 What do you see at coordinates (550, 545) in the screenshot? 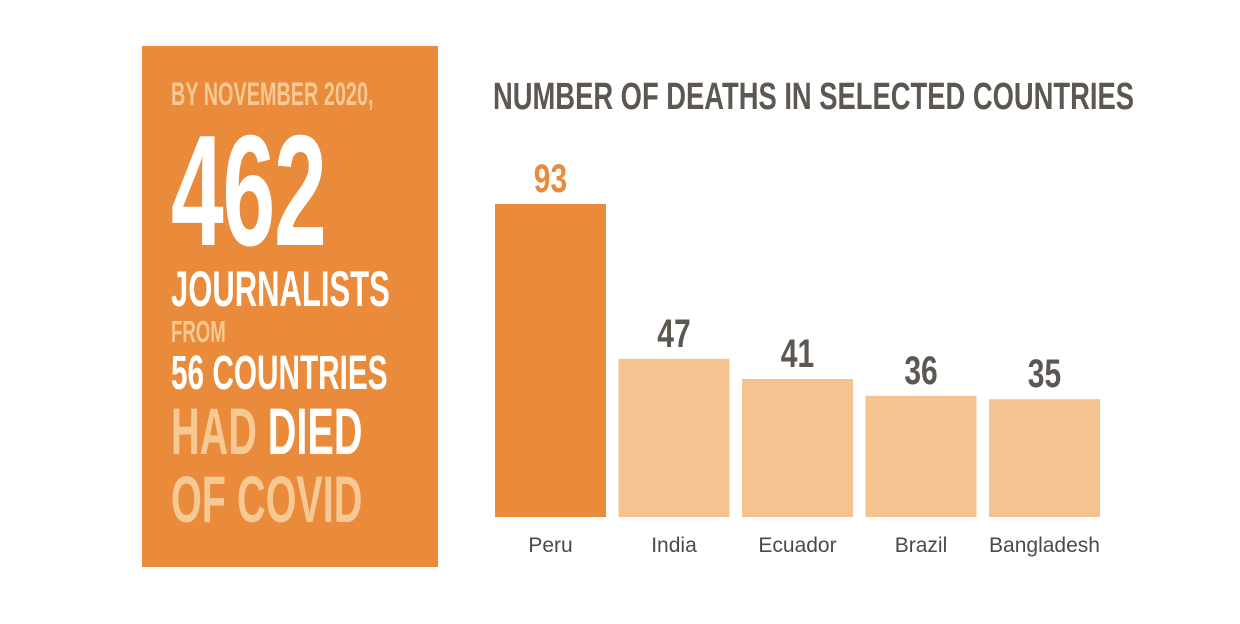
I see `tick-label-peru: Peru` at bounding box center [550, 545].